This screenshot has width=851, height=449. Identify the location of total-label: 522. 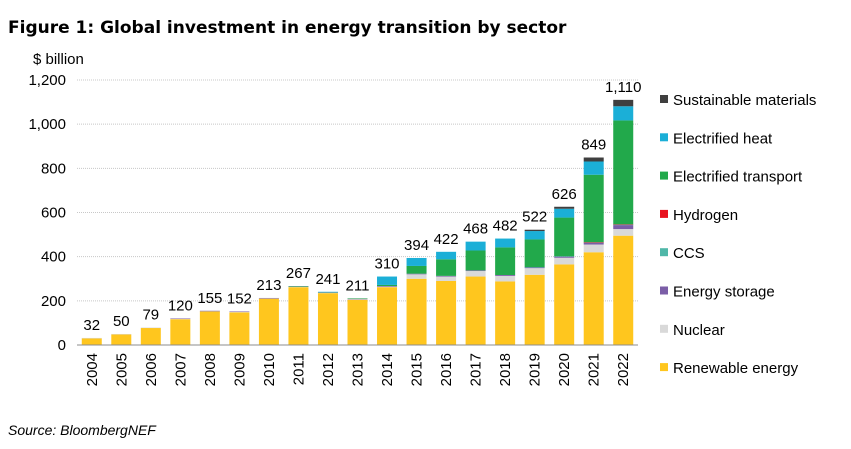
(534, 217).